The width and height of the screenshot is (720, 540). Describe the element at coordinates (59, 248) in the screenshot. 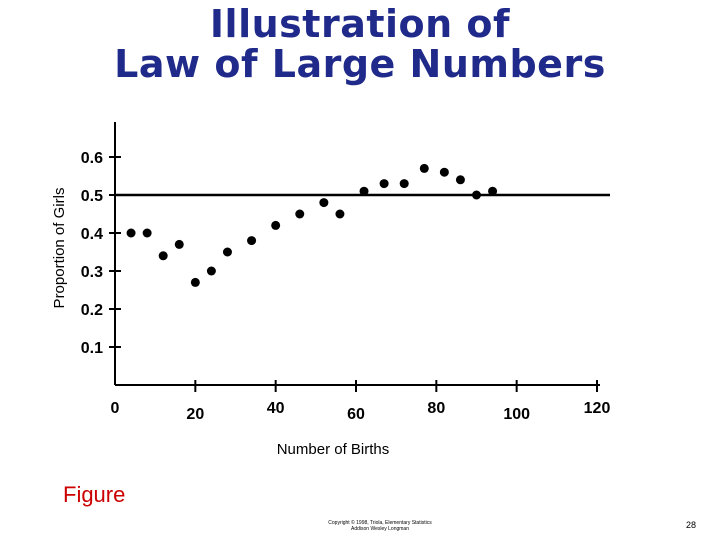

I see `y-axis-title: Proportion of Girls` at that location.